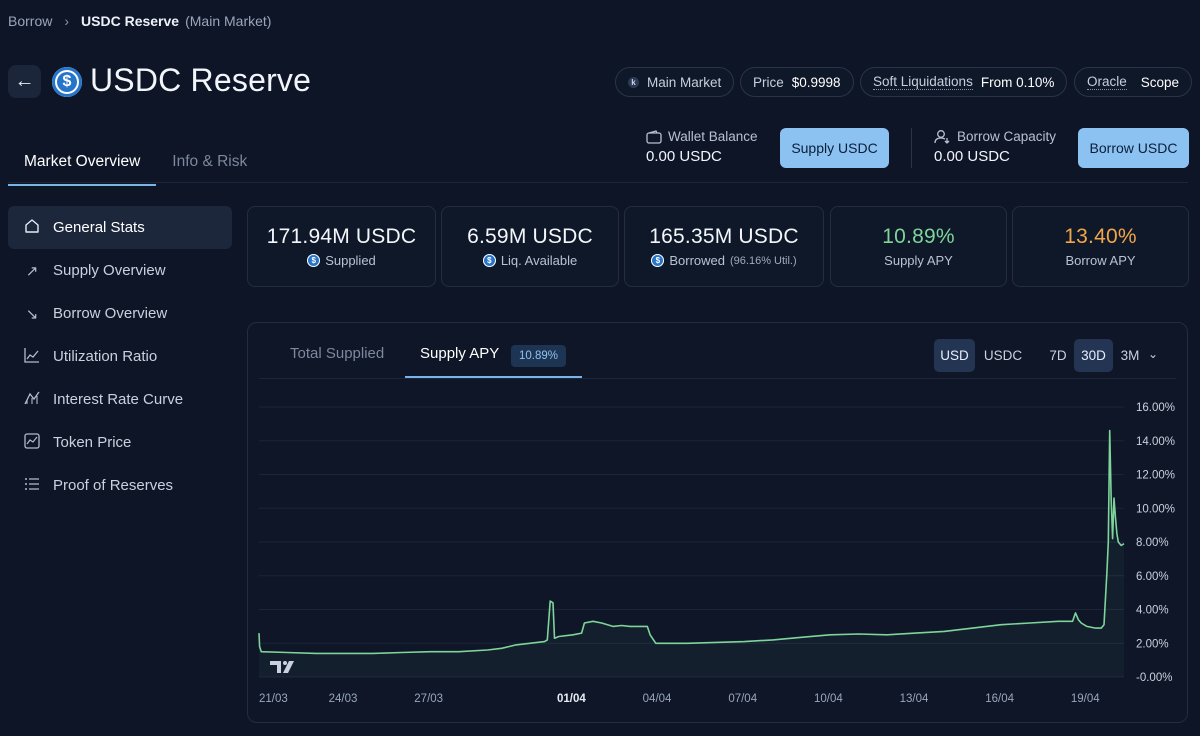 This screenshot has width=1200, height=736. What do you see at coordinates (228, 21) in the screenshot?
I see `breadcrumb-market: (Main Market)` at bounding box center [228, 21].